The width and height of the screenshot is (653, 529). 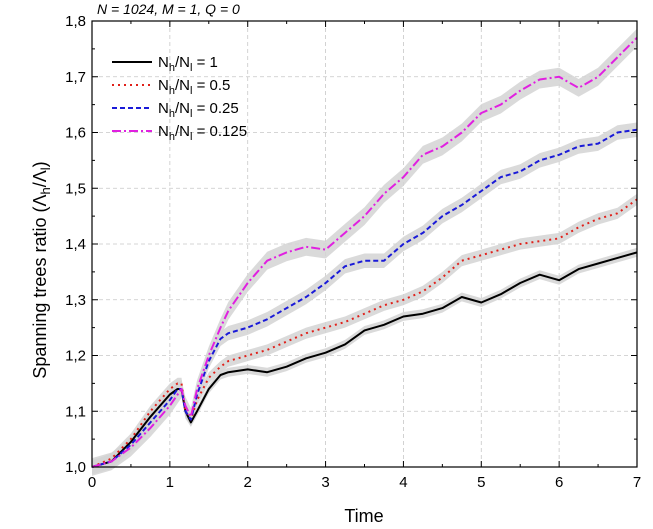 I want to click on x-tick-label: 5, so click(x=481, y=482).